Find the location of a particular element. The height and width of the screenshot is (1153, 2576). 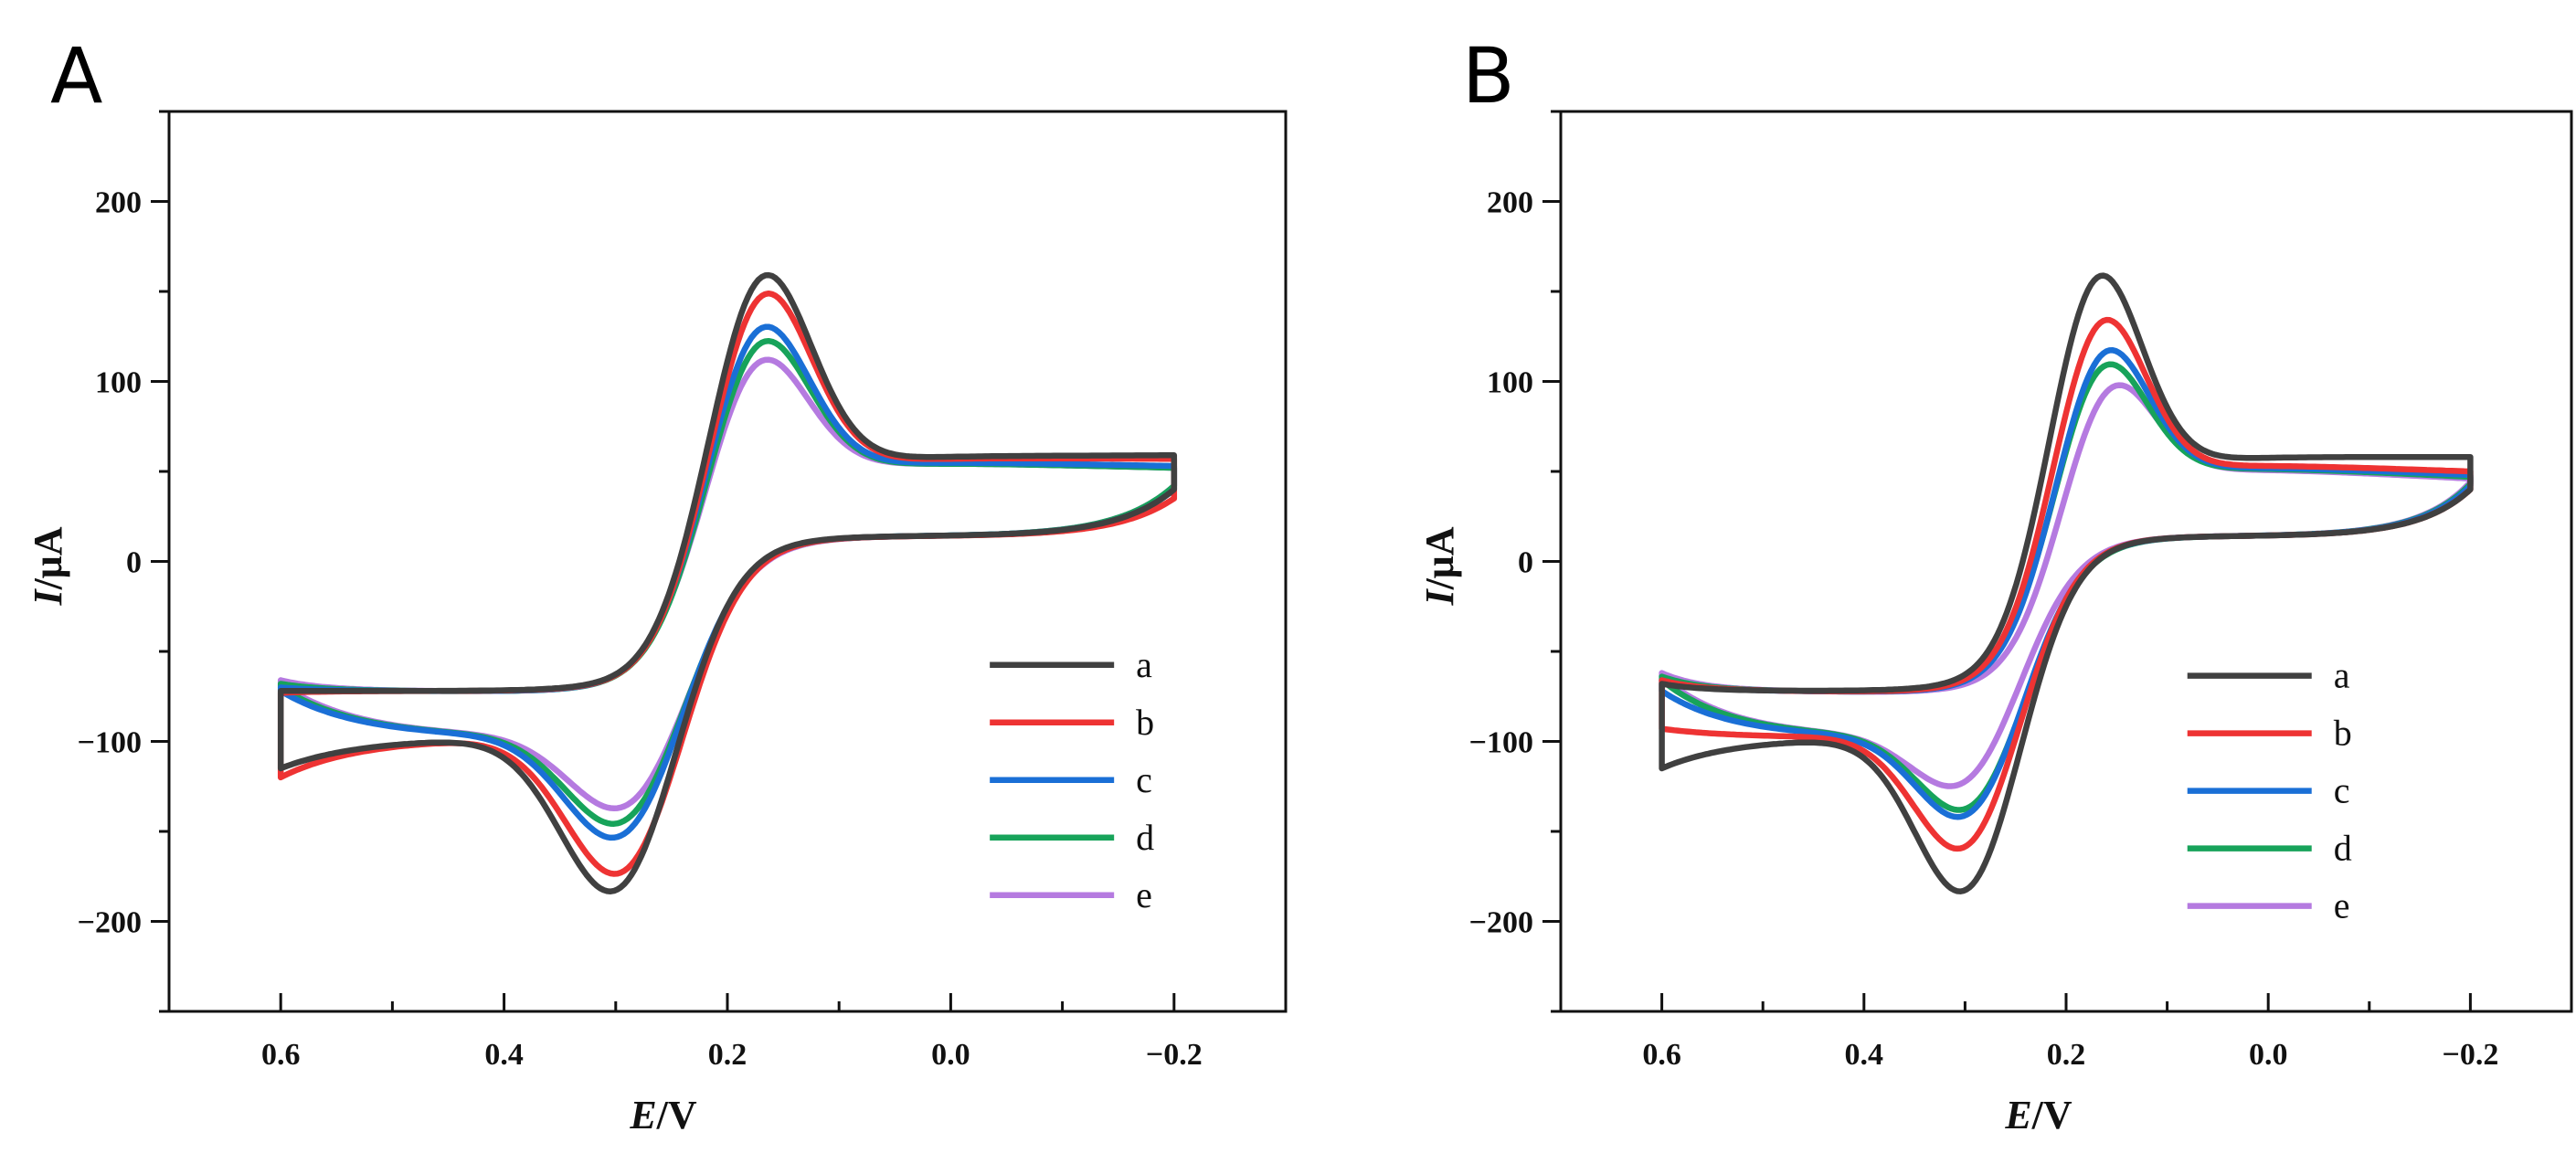

series-line-d is located at coordinates (727, 582).